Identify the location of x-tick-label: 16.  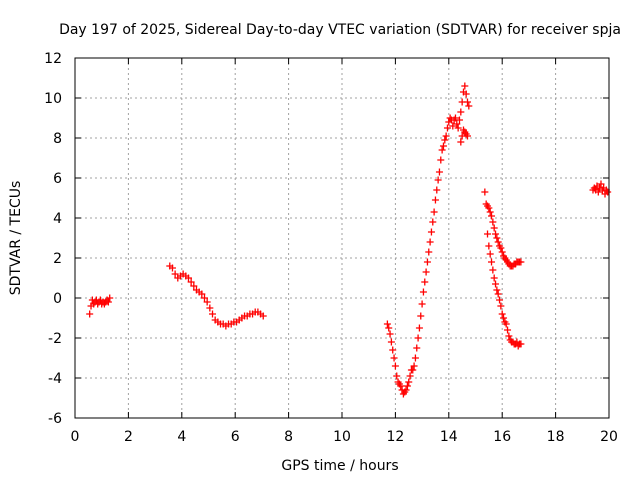
(502, 437).